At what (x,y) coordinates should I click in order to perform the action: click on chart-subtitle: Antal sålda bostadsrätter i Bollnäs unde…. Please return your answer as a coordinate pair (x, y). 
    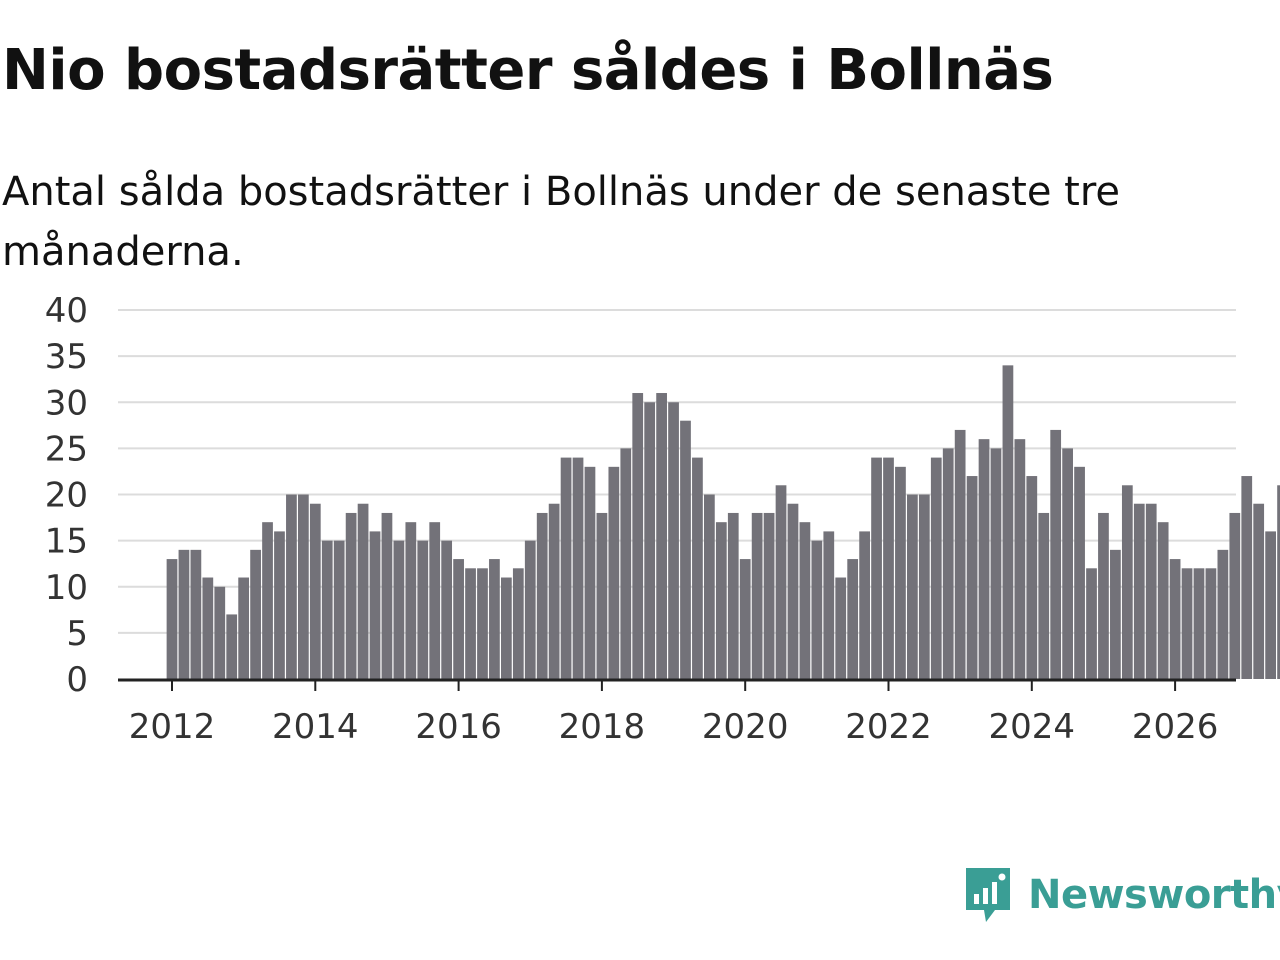
    Looking at the image, I should click on (561, 222).